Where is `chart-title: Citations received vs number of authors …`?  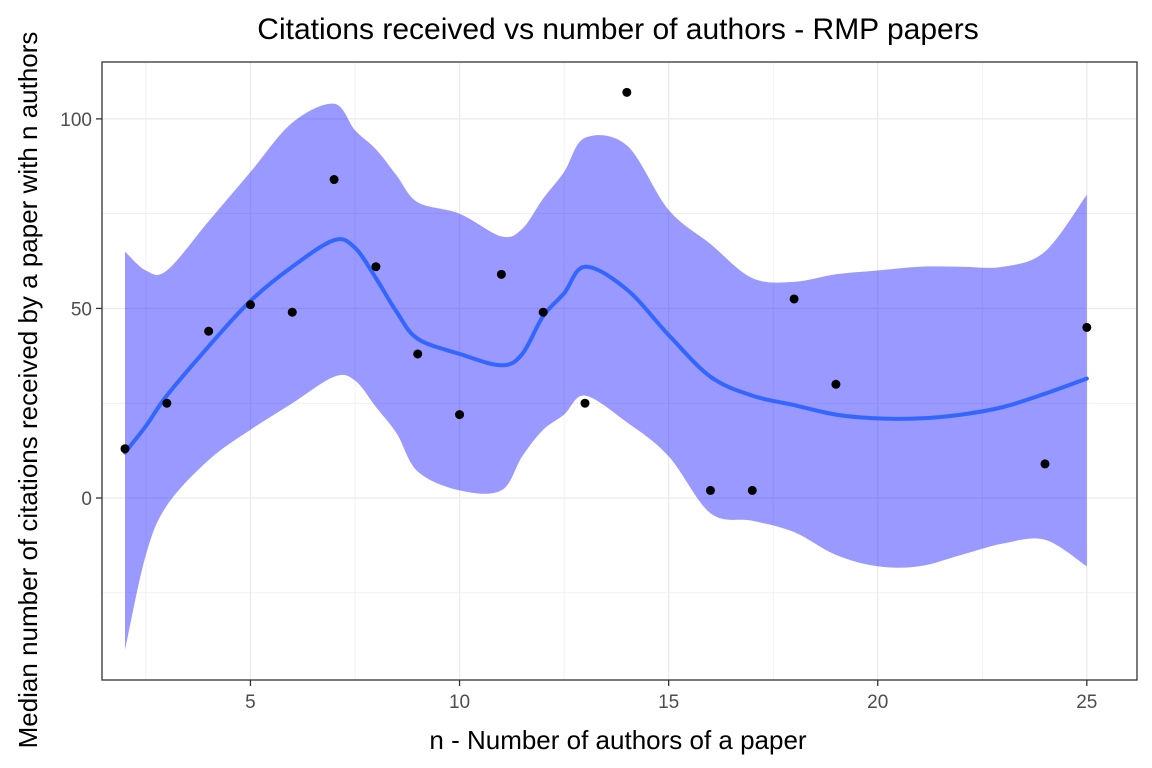 chart-title: Citations received vs number of authors … is located at coordinates (617, 29).